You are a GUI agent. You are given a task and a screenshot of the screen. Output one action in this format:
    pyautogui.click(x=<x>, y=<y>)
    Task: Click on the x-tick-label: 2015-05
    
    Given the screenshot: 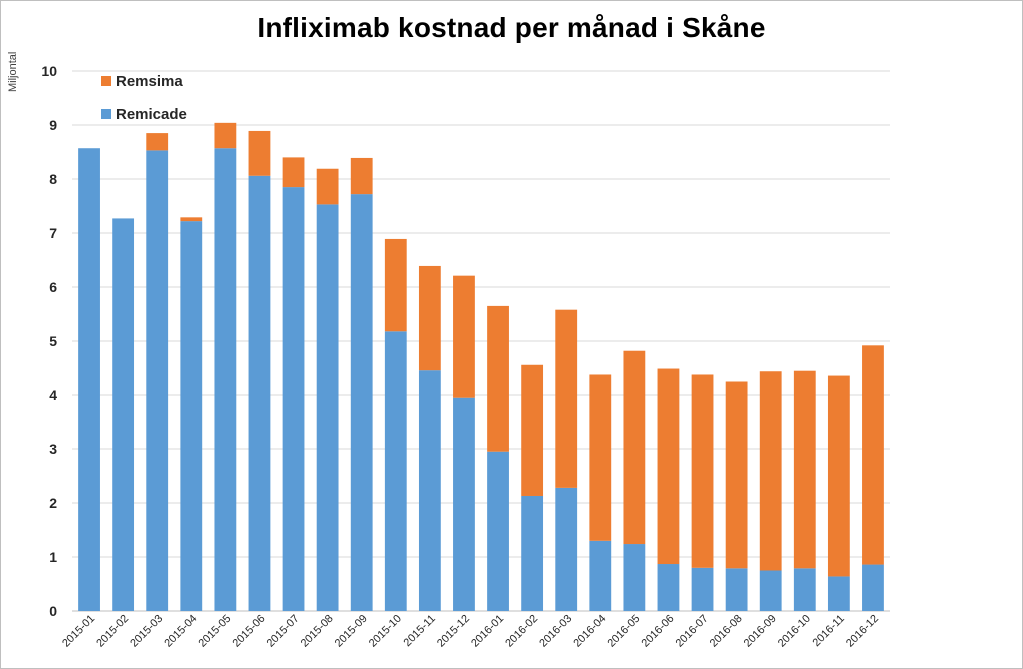 What is the action you would take?
    pyautogui.click(x=214, y=631)
    